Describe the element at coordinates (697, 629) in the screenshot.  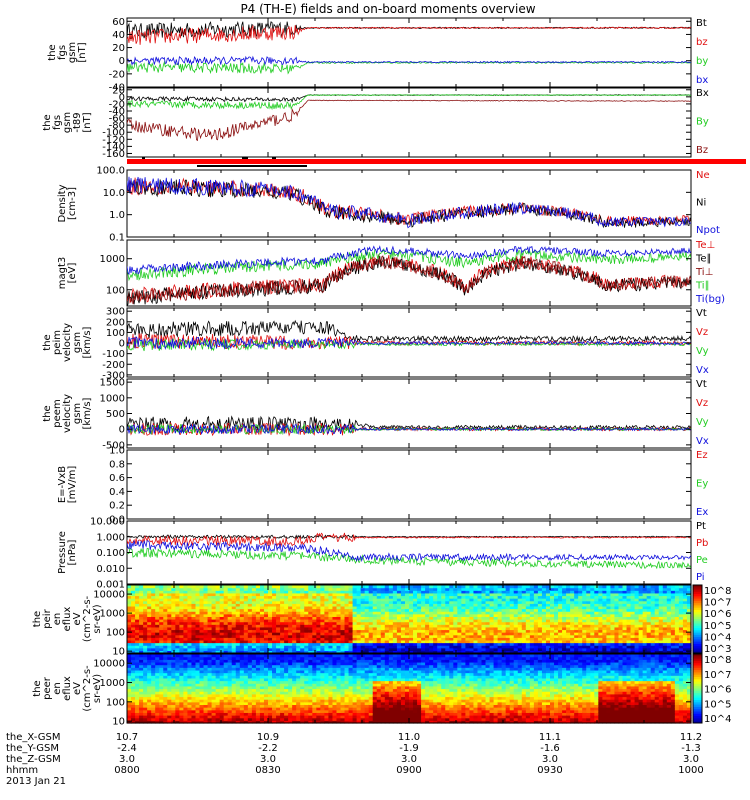
I see `colorbar-cell` at that location.